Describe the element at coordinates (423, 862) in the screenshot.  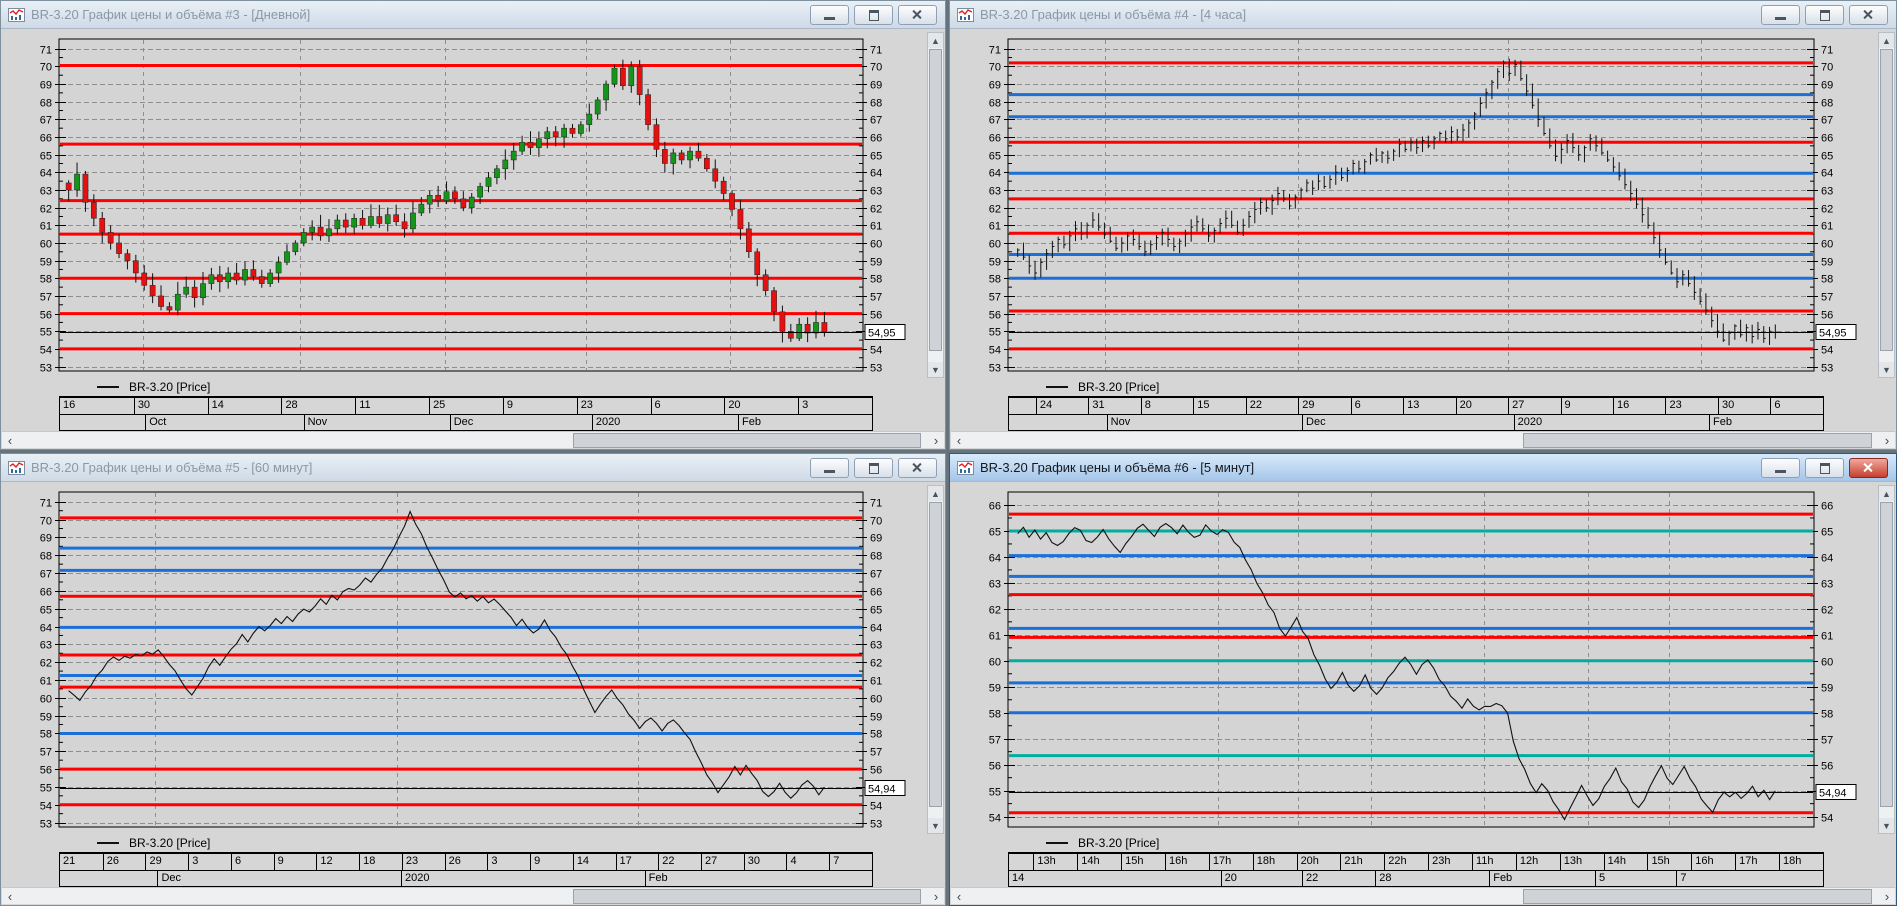
I see `x-axis-date-label: 23` at that location.